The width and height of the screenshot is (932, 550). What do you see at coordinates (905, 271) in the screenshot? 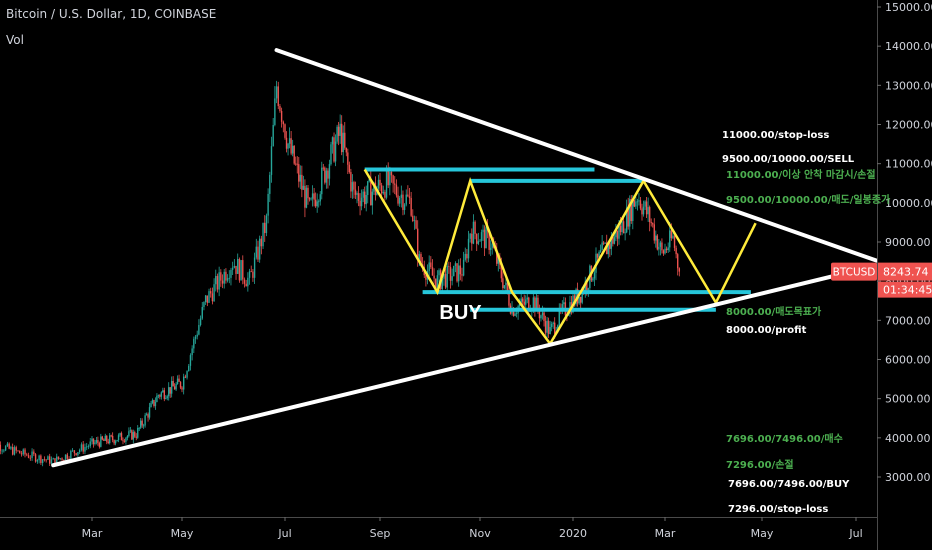
I see `last-price-tag` at bounding box center [905, 271].